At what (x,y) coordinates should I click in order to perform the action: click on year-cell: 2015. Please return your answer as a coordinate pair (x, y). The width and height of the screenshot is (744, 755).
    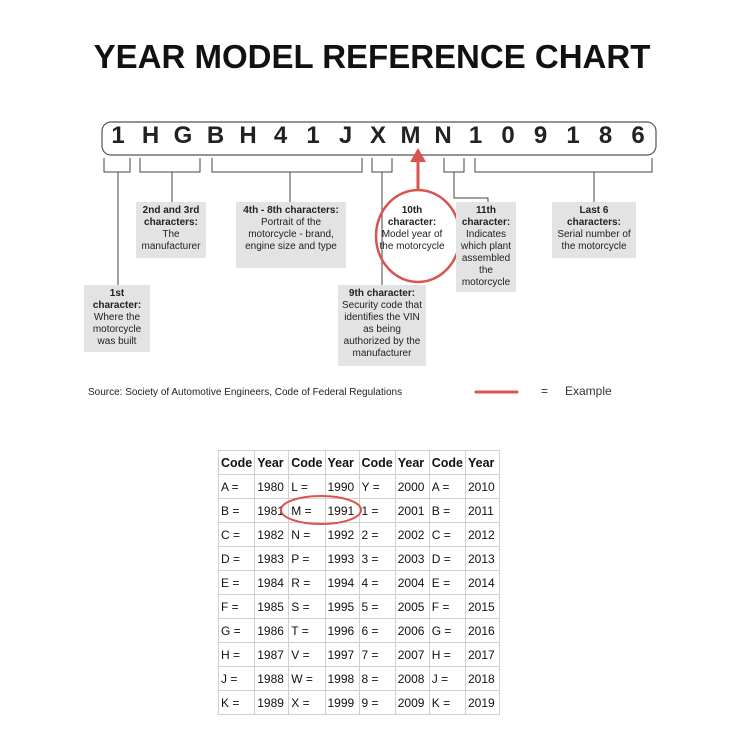
    Looking at the image, I should click on (482, 606).